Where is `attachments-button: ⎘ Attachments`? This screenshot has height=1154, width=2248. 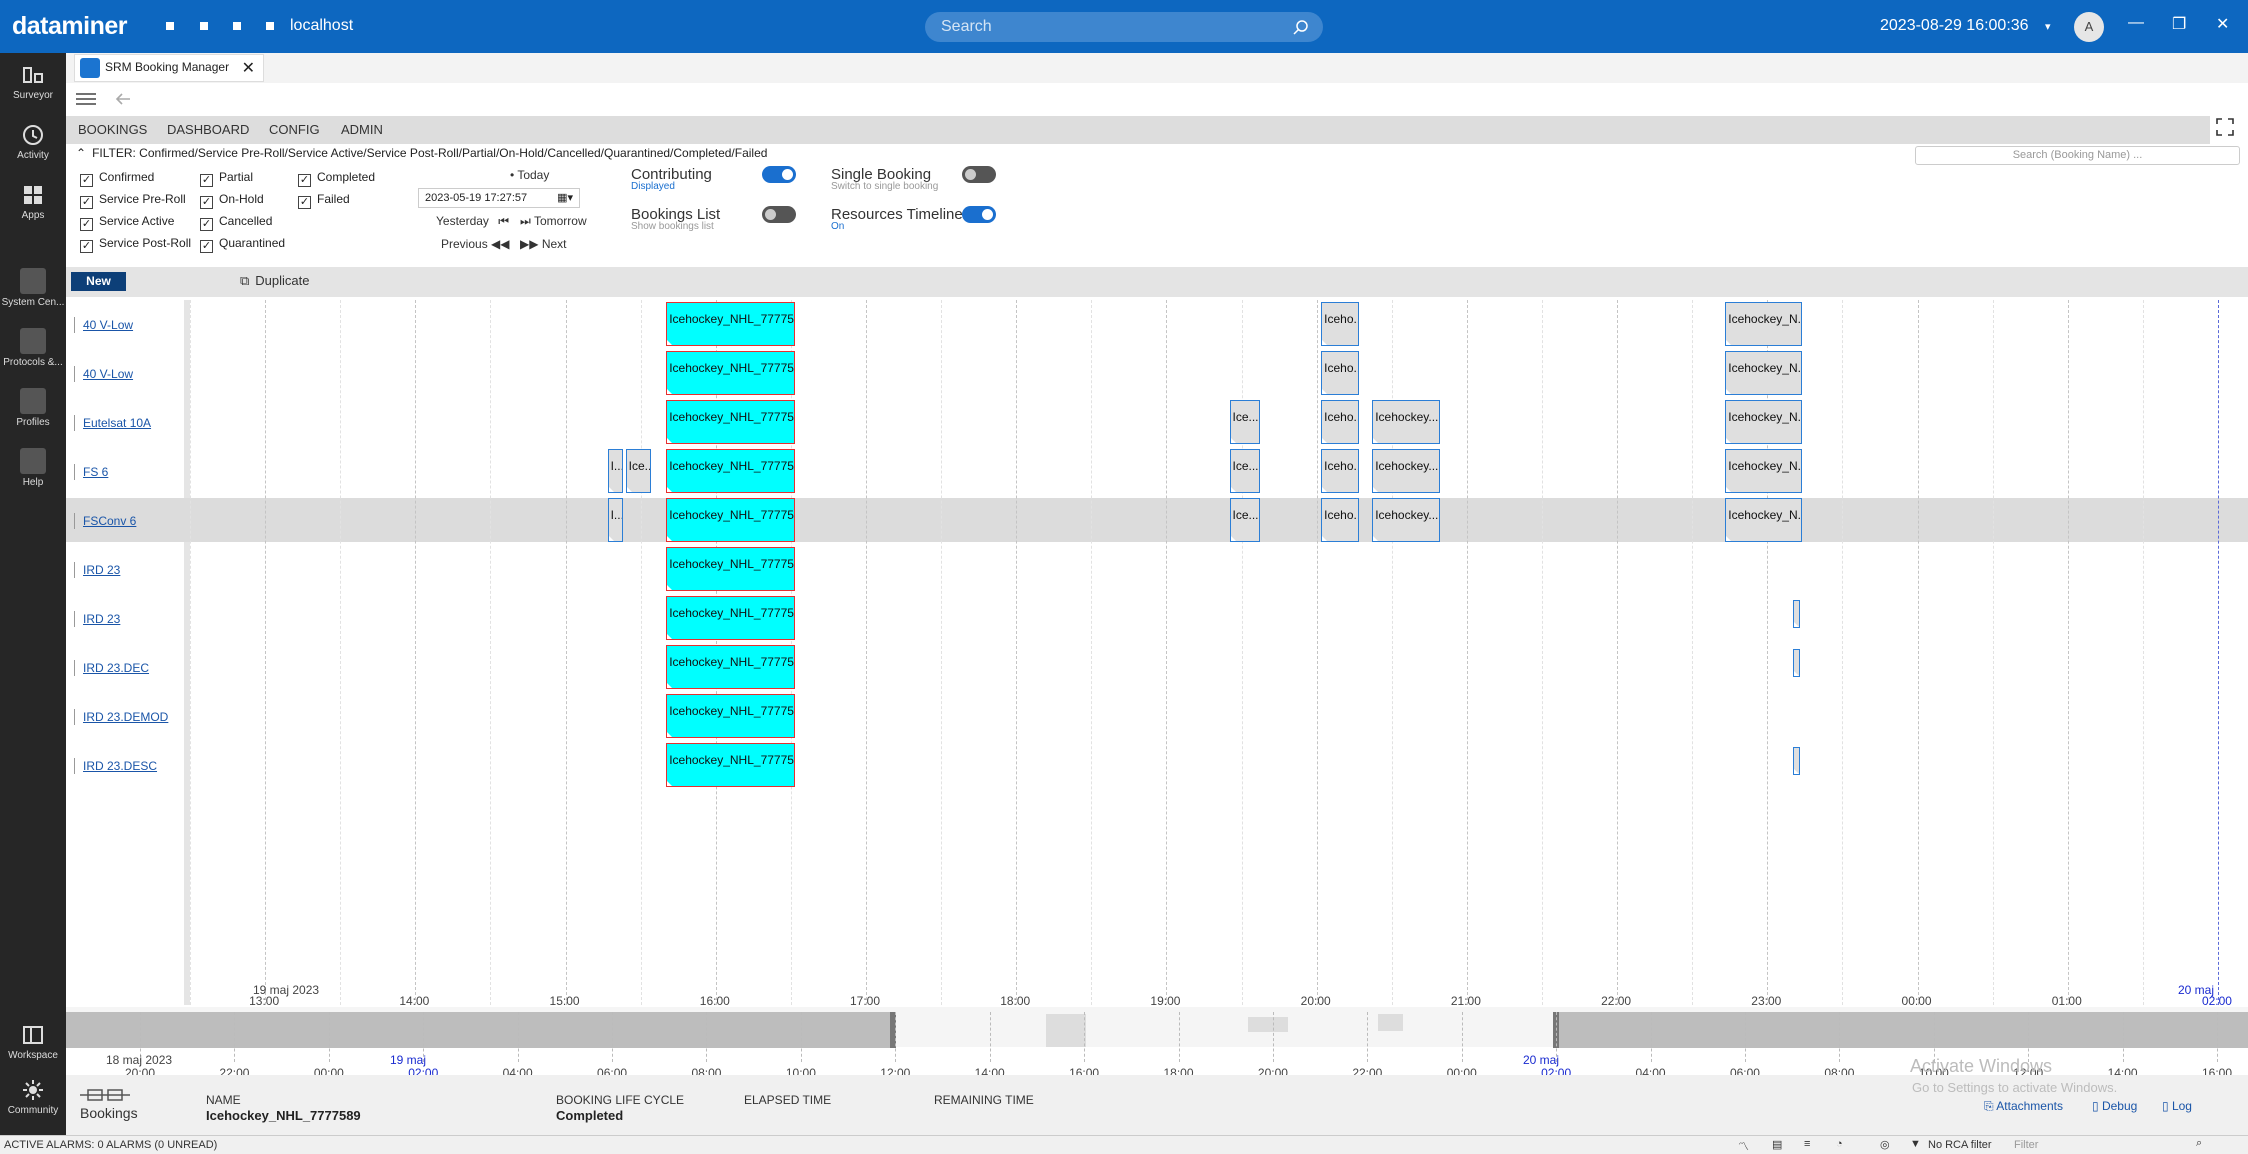 attachments-button: ⎘ Attachments is located at coordinates (2023, 1106).